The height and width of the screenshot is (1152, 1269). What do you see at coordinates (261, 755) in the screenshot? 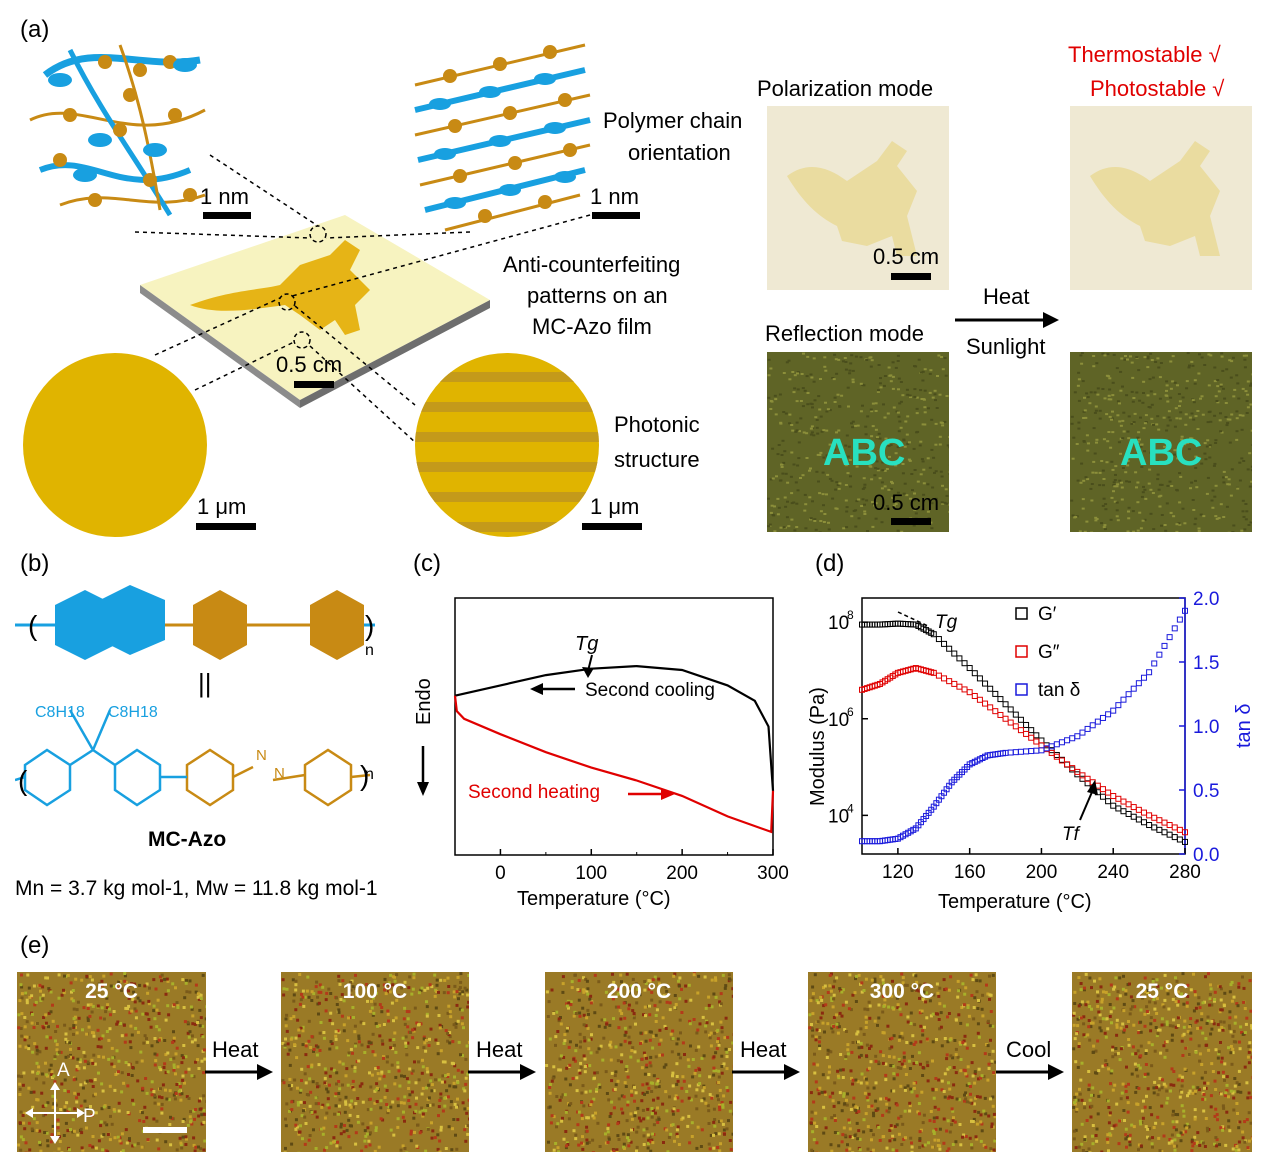
I see `azo-nitrogen-1: N` at bounding box center [261, 755].